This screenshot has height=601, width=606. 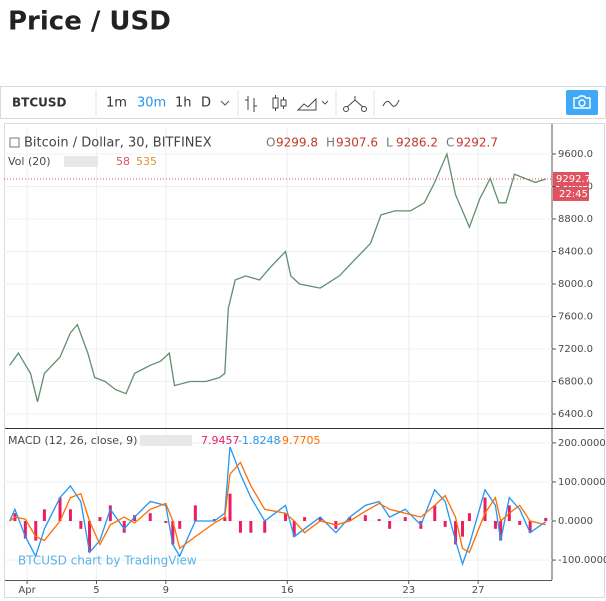 I want to click on toolbar, so click(x=303, y=102).